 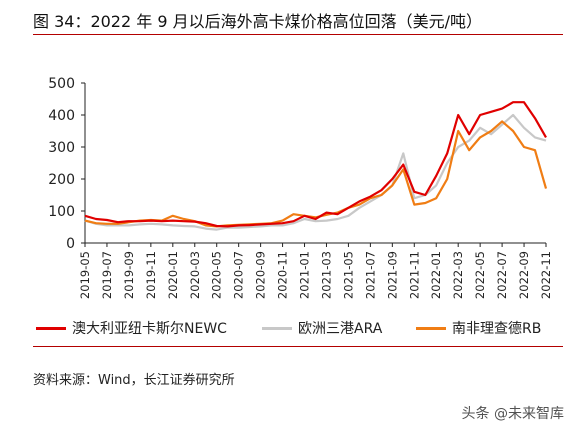 I want to click on y-tick-label: 100, so click(x=61, y=212).